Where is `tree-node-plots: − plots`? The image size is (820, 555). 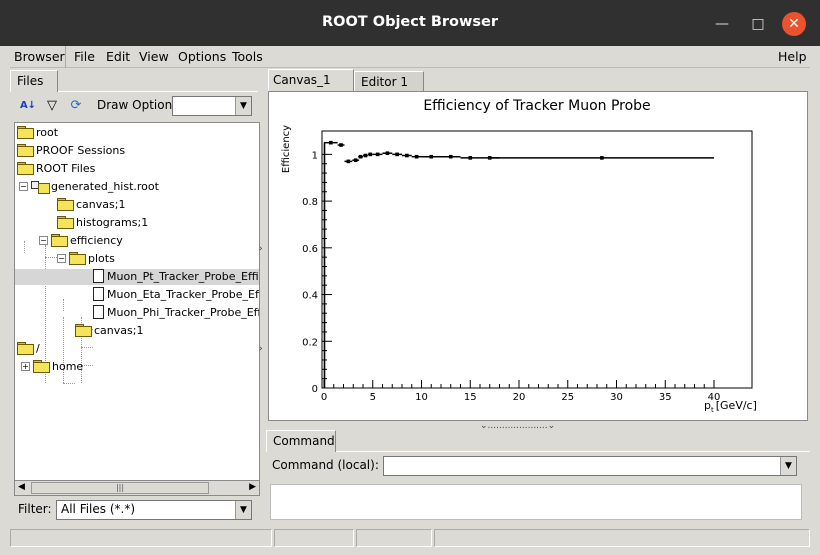 tree-node-plots: − plots is located at coordinates (86, 258).